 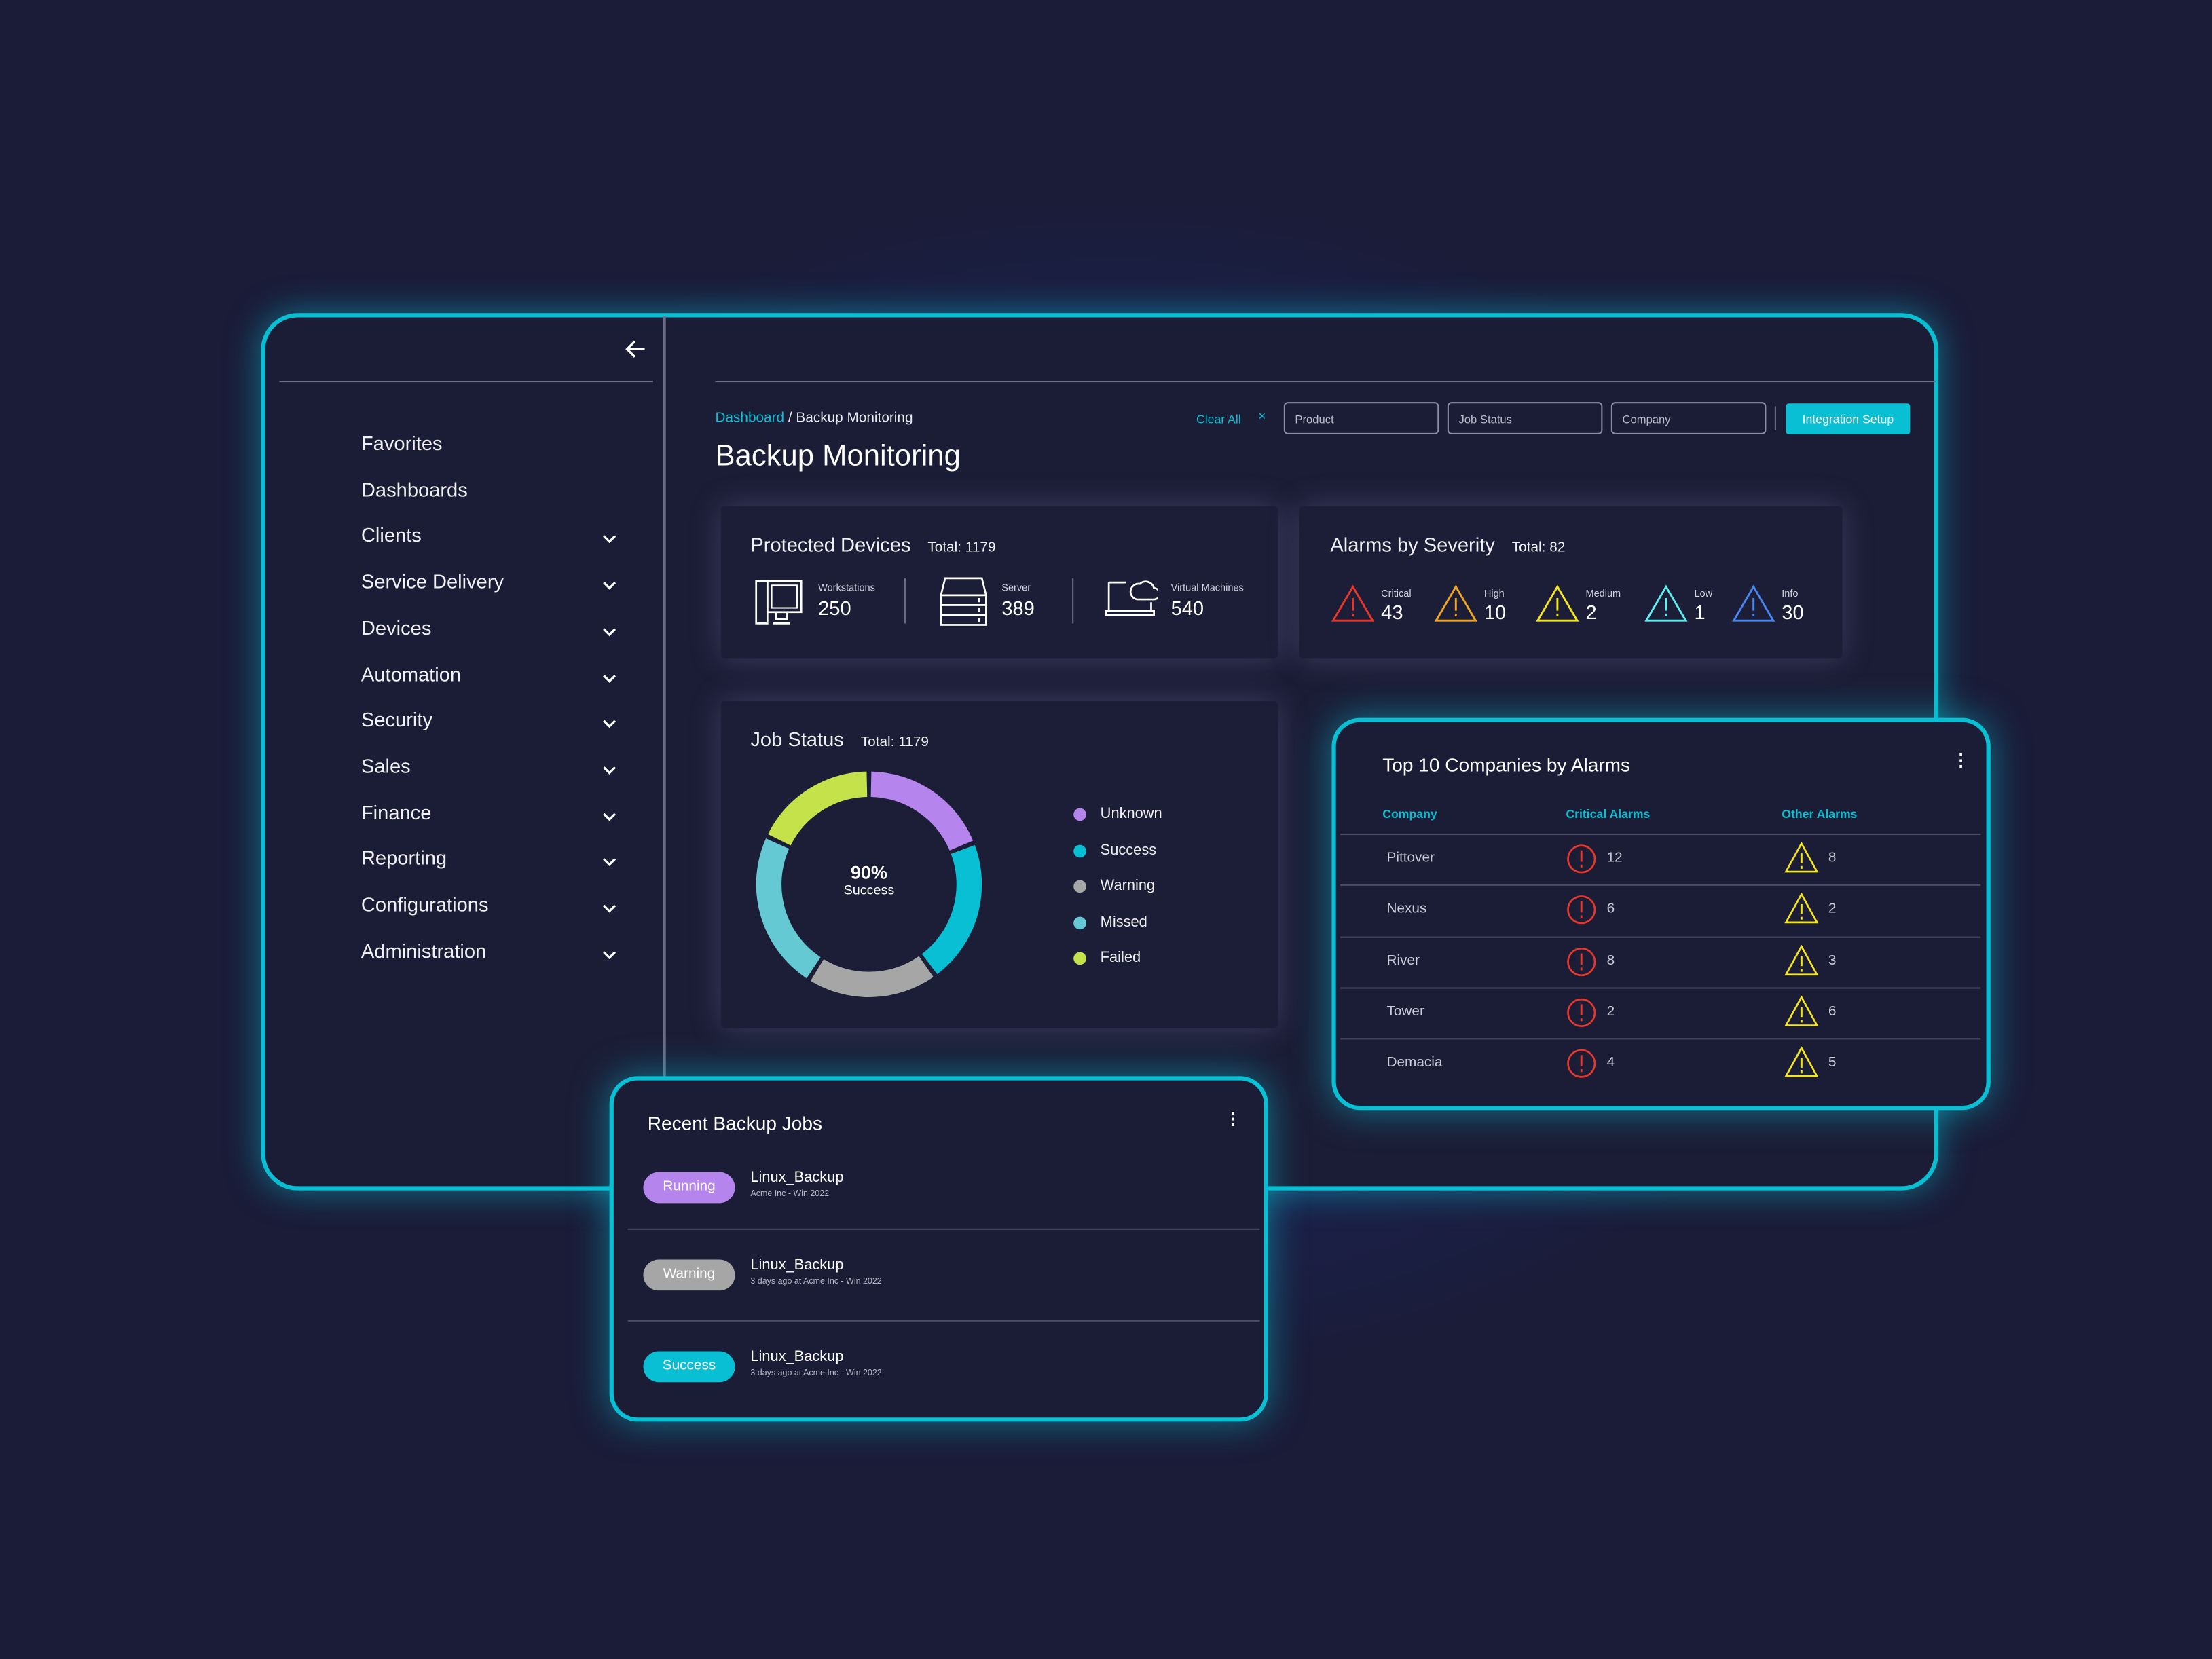 I want to click on sidebar-divider, so click(x=467, y=382).